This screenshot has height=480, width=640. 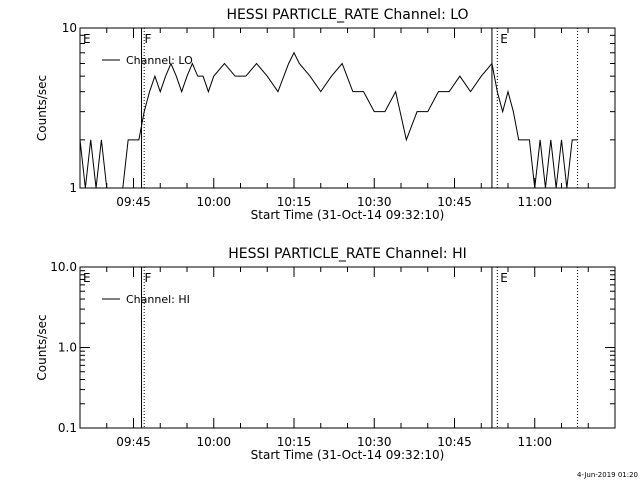 I want to click on x-tick-label-0-3: 10:30, so click(x=374, y=202).